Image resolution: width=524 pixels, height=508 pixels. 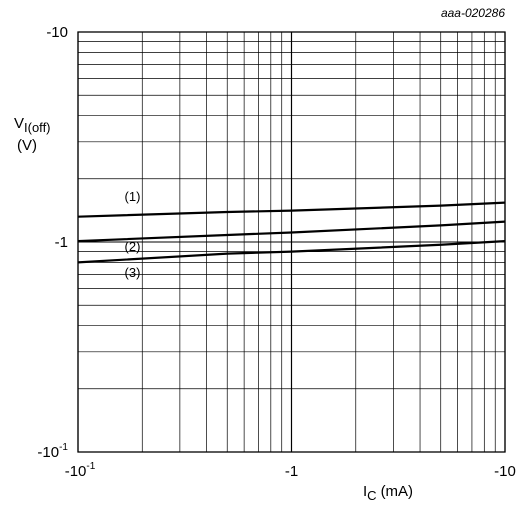 I want to click on series-lines: (1) (2) (3), so click(x=291, y=234).